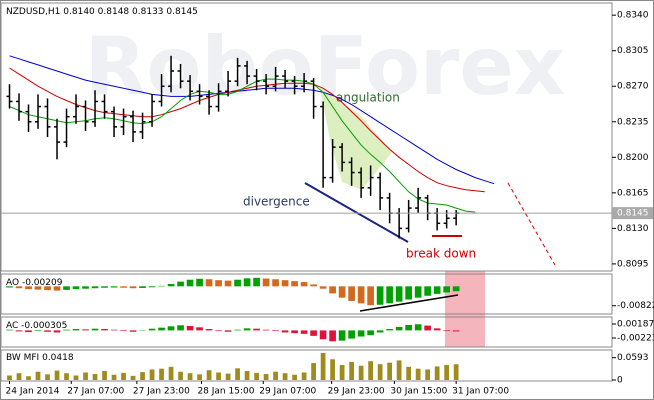 The image size is (654, 400). What do you see at coordinates (182, 12) in the screenshot?
I see `close-label: 0.8145` at bounding box center [182, 12].